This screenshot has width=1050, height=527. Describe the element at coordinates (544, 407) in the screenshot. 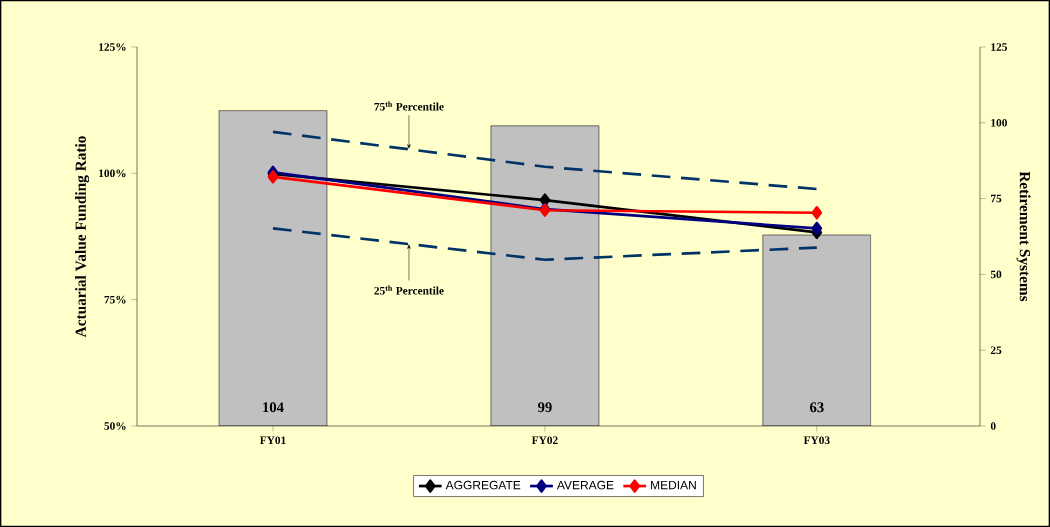

I see `data-label: 99` at that location.